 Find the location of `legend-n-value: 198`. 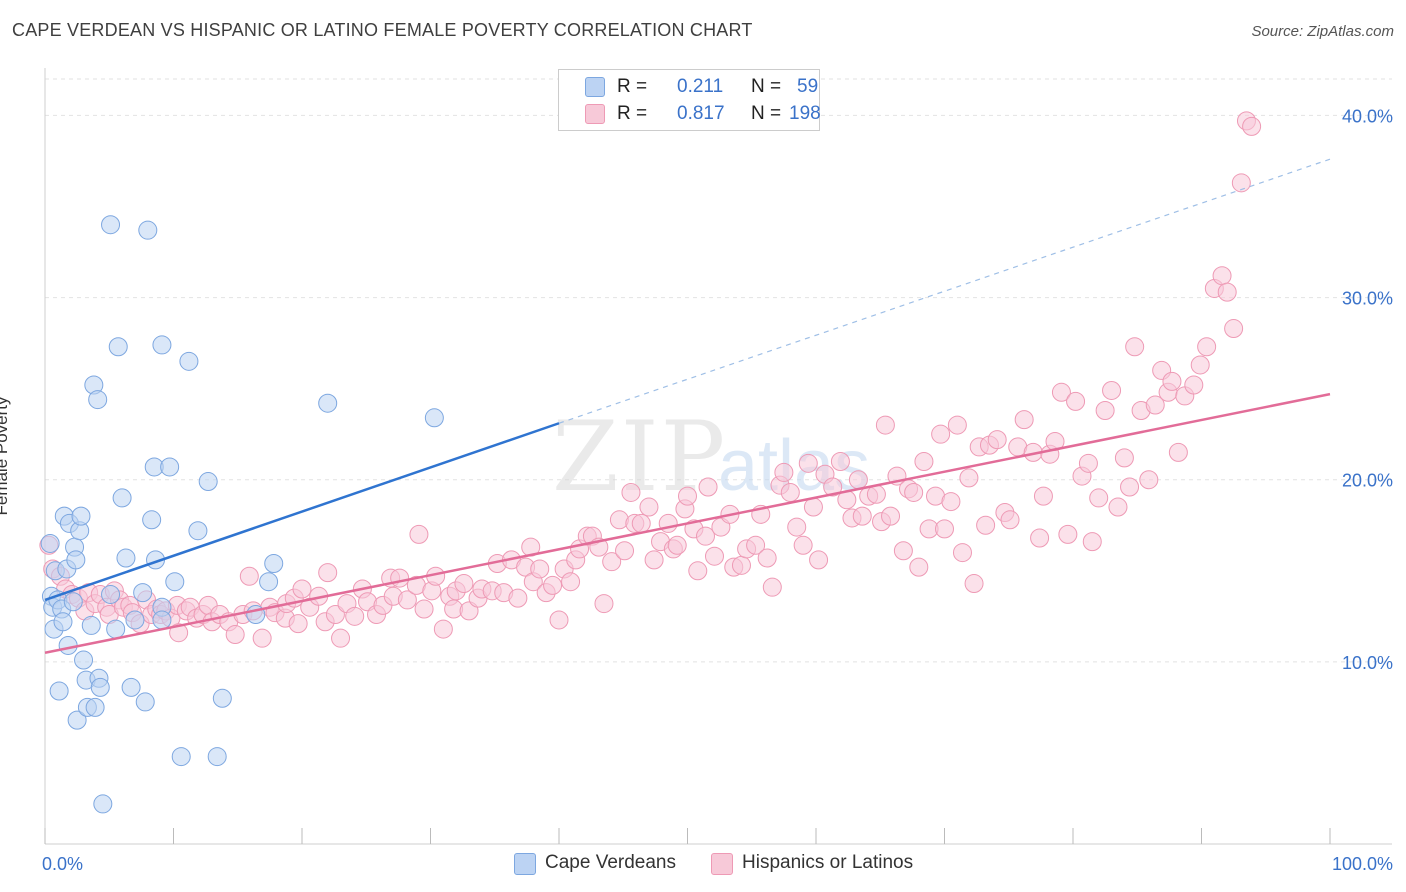

legend-n-value: 198 is located at coordinates (805, 113).